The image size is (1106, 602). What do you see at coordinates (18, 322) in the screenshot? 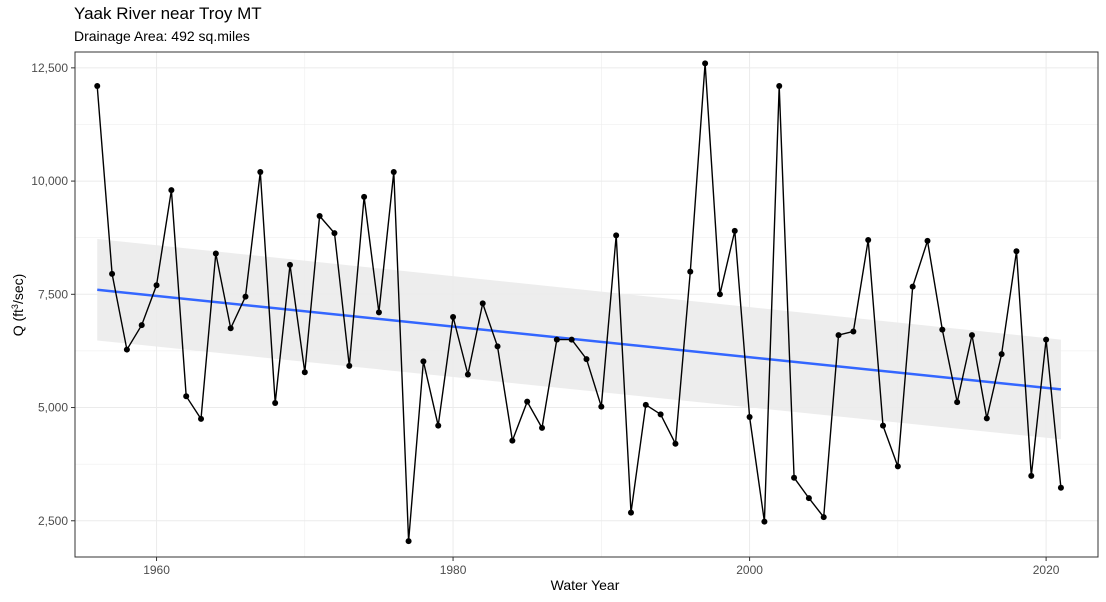
I see `y-axis-title-prefix: Q (ft` at bounding box center [18, 322].